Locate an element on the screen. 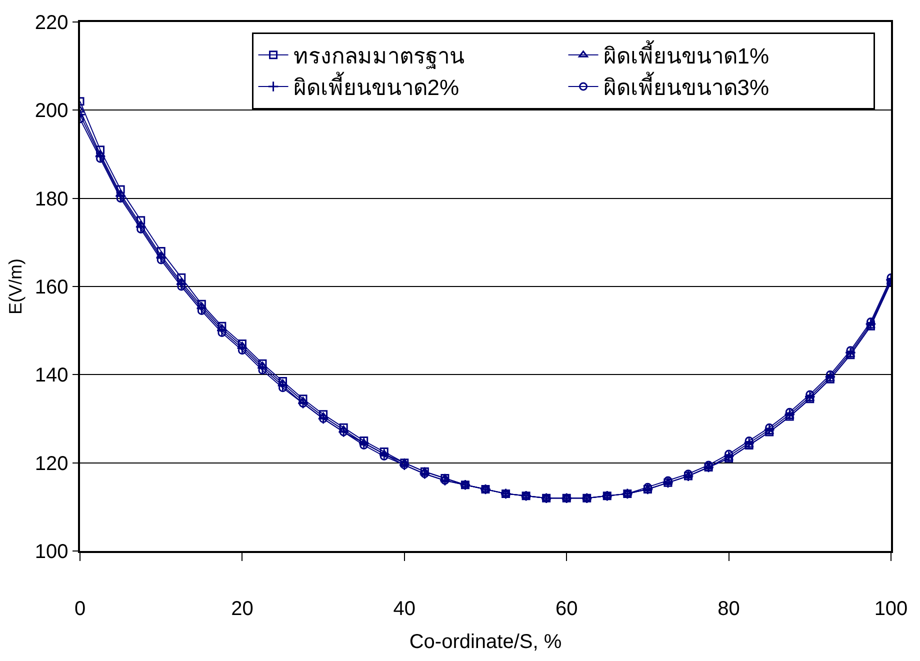  y-tick-label: 120 is located at coordinates (51, 463).